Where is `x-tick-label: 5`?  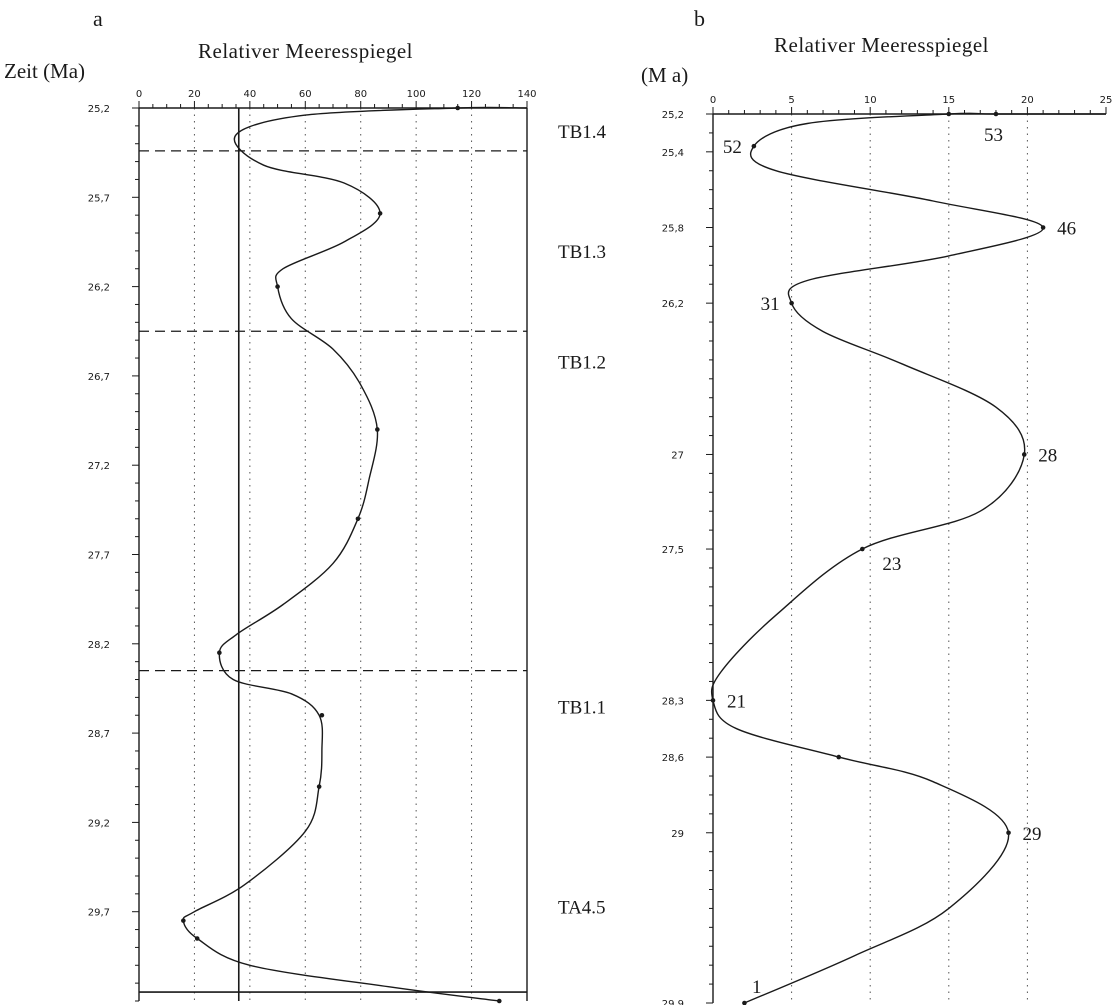
x-tick-label: 5 is located at coordinates (791, 100).